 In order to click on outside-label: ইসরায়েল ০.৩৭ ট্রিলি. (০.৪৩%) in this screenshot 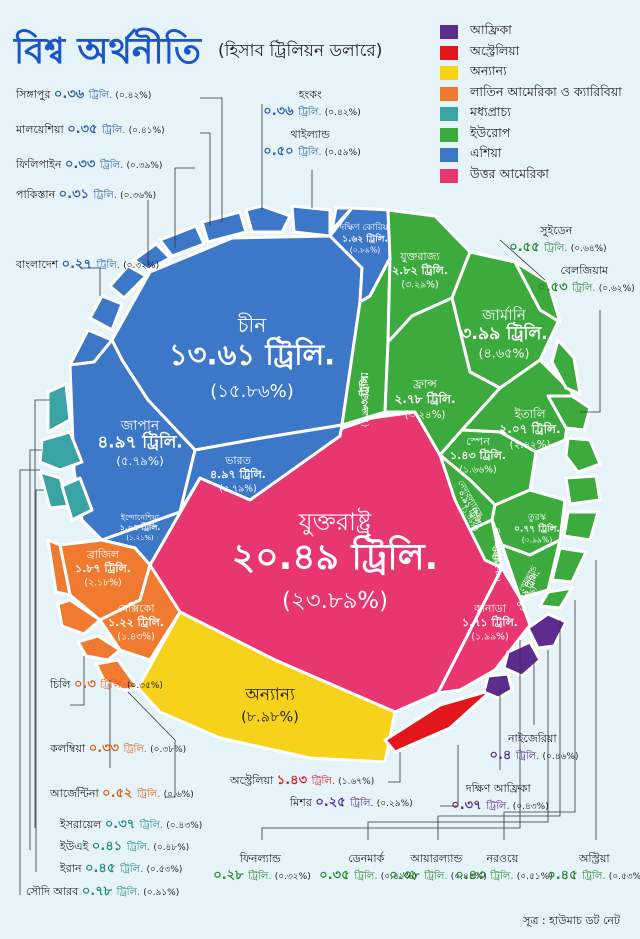, I will do `click(130, 824)`.